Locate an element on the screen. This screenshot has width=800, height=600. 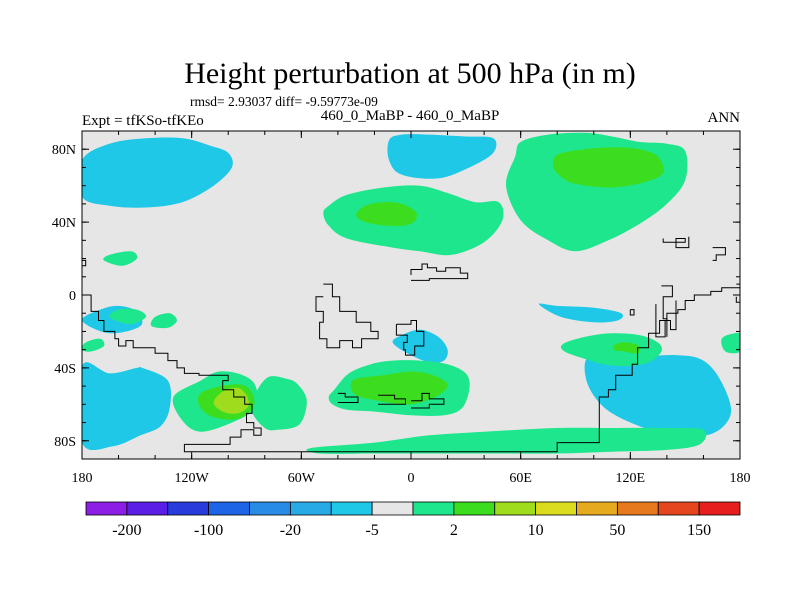
x-tick-label: 120W is located at coordinates (192, 478).